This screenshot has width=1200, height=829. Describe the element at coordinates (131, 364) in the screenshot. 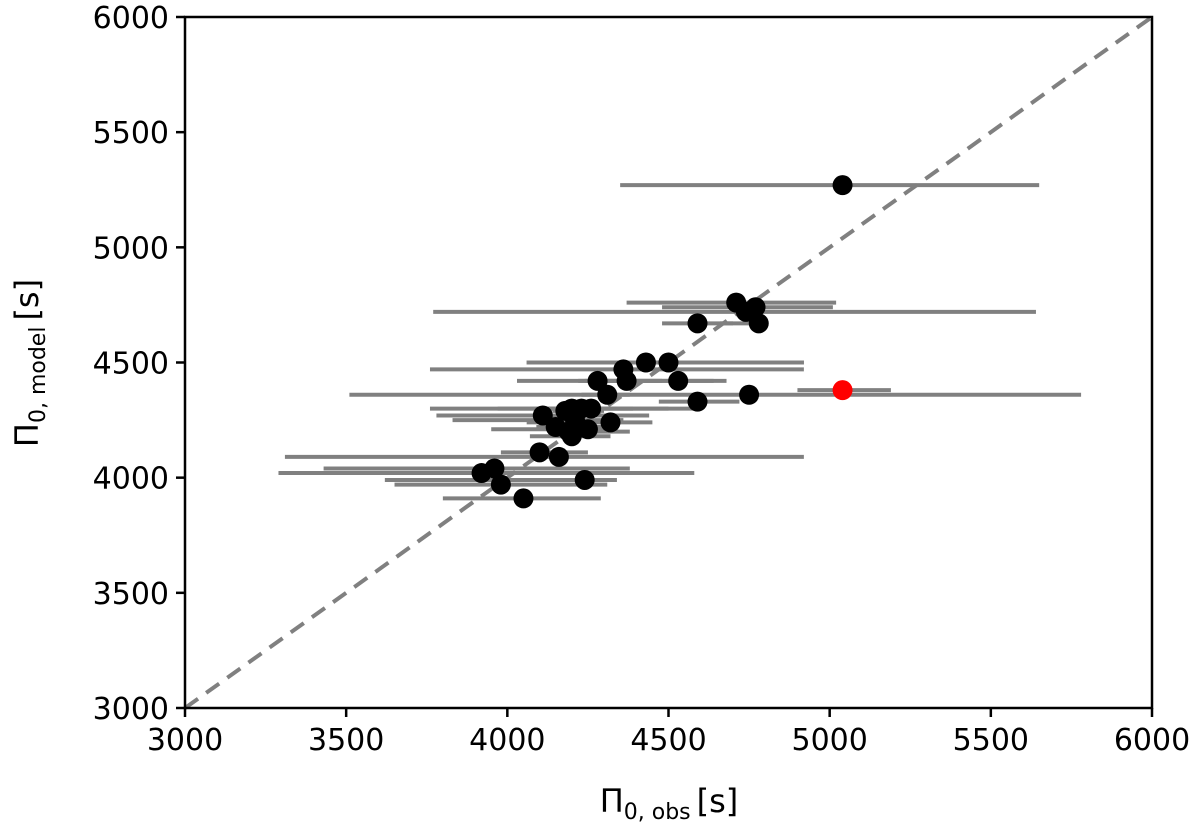

I see `y-tick-label: 4500` at that location.